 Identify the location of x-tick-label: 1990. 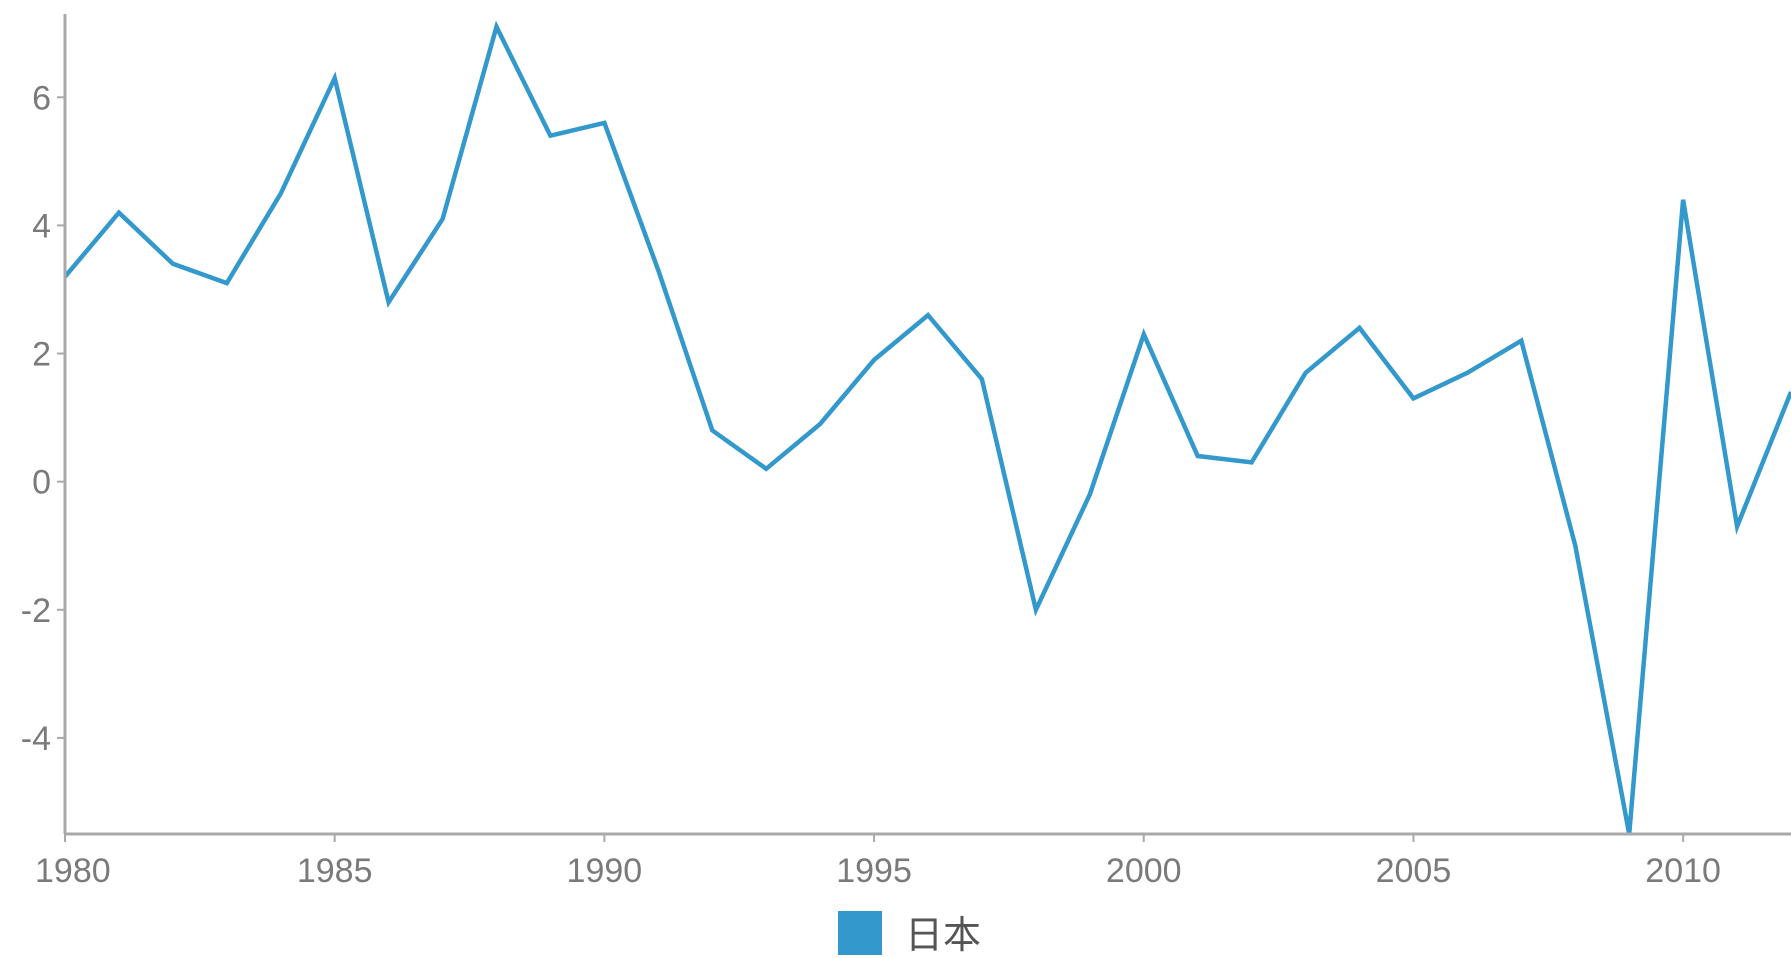
(605, 871).